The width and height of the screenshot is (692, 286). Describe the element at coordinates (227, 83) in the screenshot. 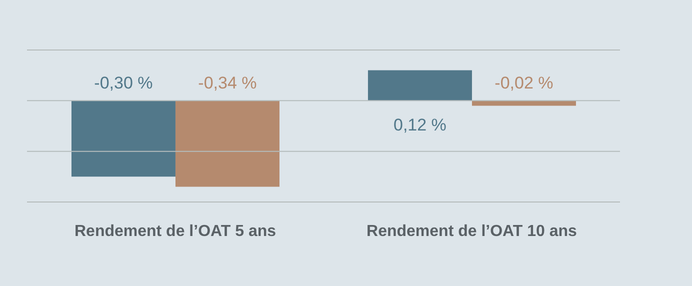

I see `data-label: -0,34 %` at that location.